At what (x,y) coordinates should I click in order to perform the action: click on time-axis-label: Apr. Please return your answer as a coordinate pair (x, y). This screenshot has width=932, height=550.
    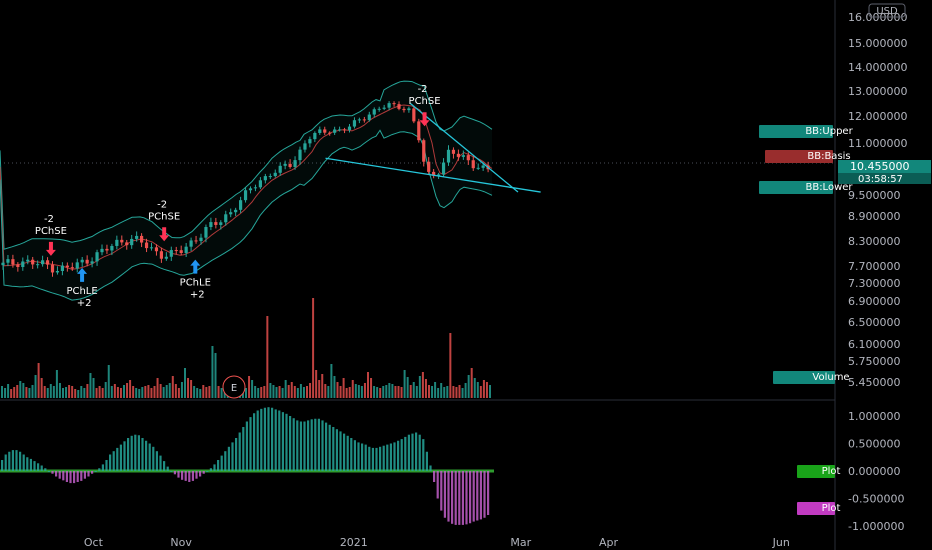
    Looking at the image, I should click on (609, 542).